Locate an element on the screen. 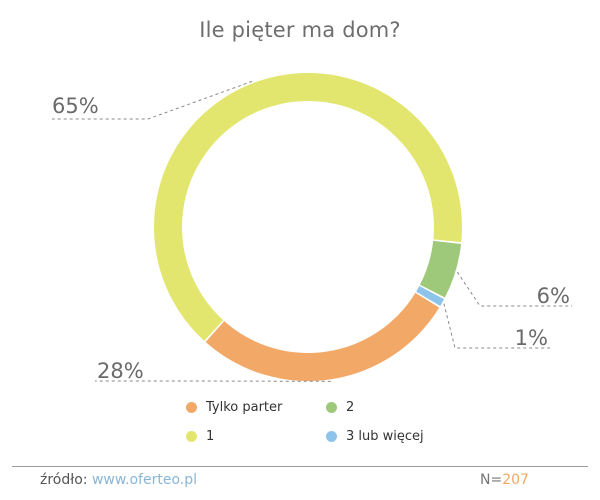 The height and width of the screenshot is (500, 600). legend-swatch-3-lub-wiecej is located at coordinates (331, 436).